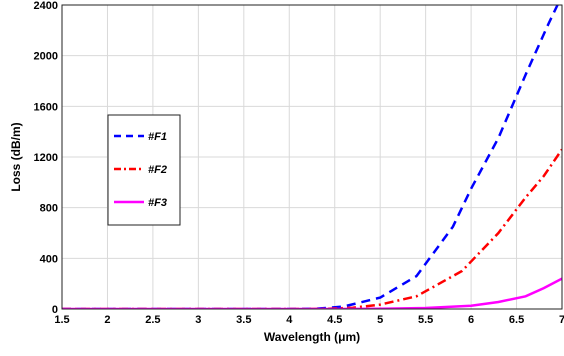 This screenshot has width=564, height=356. Describe the element at coordinates (157, 170) in the screenshot. I see `legend-label: #F2` at that location.